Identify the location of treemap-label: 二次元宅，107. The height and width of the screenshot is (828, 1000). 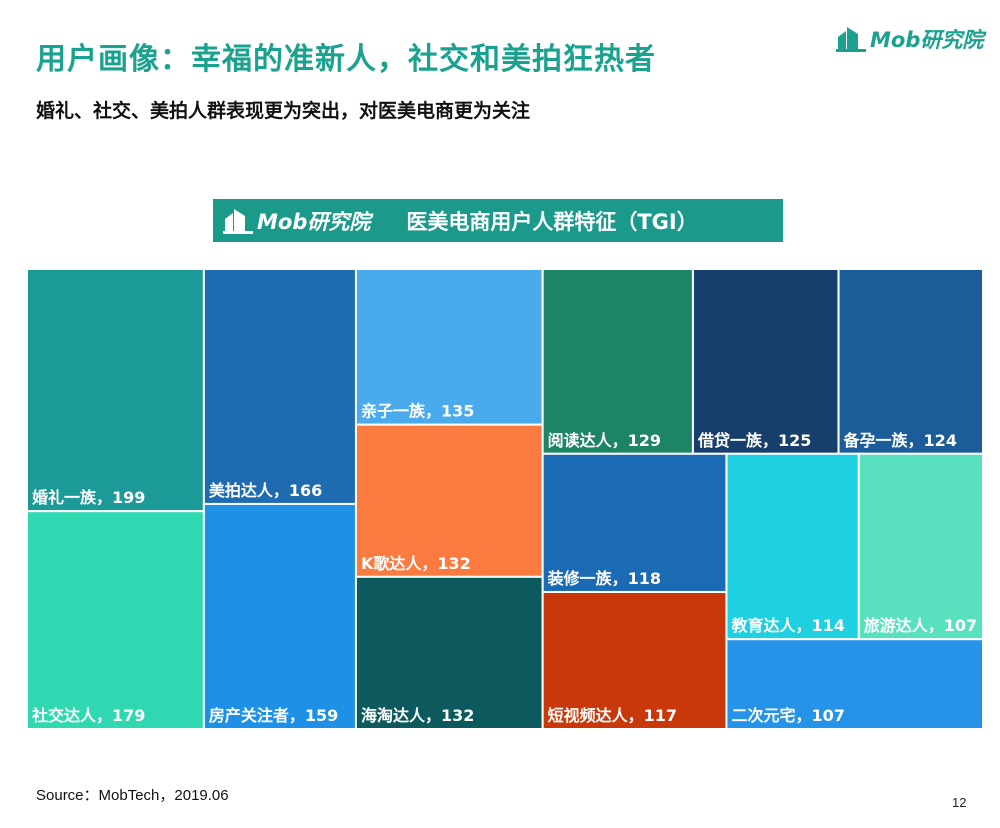
(787, 715).